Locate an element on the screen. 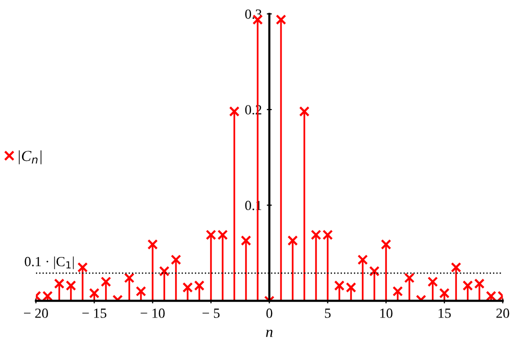 Image resolution: width=513 pixels, height=347 pixels. ref-line-label: 0.1 · |C$_{1}$| is located at coordinates (49, 263).